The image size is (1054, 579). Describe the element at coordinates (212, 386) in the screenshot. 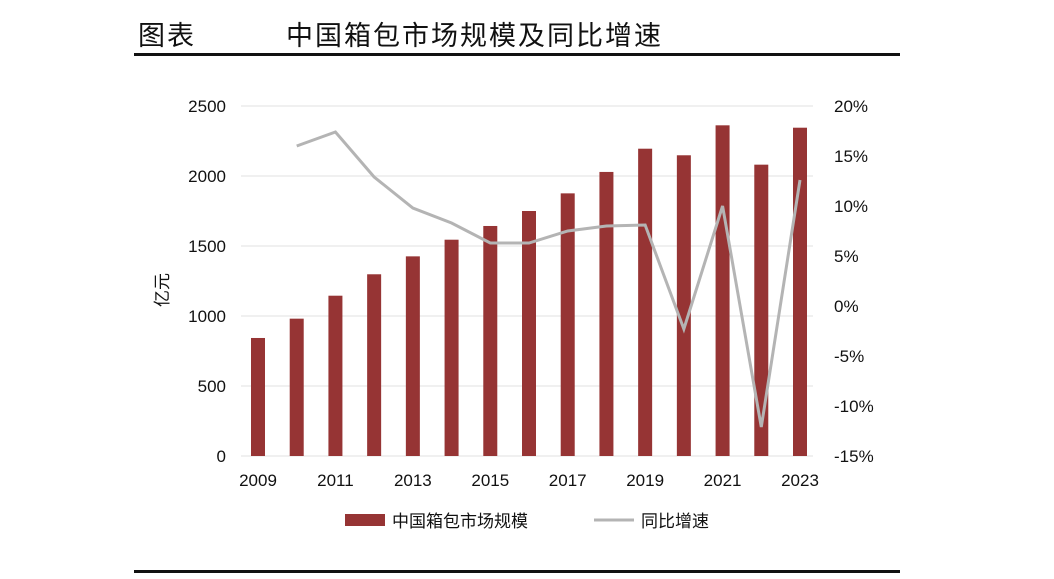

I see `y-tick-label: 500` at that location.